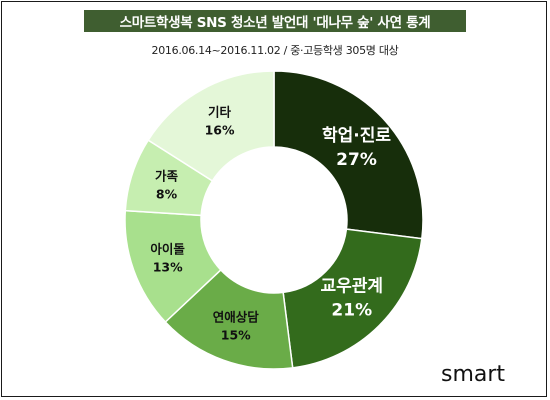 This screenshot has height=400, width=550. I want to click on slice-value-idol: 13%, so click(168, 267).